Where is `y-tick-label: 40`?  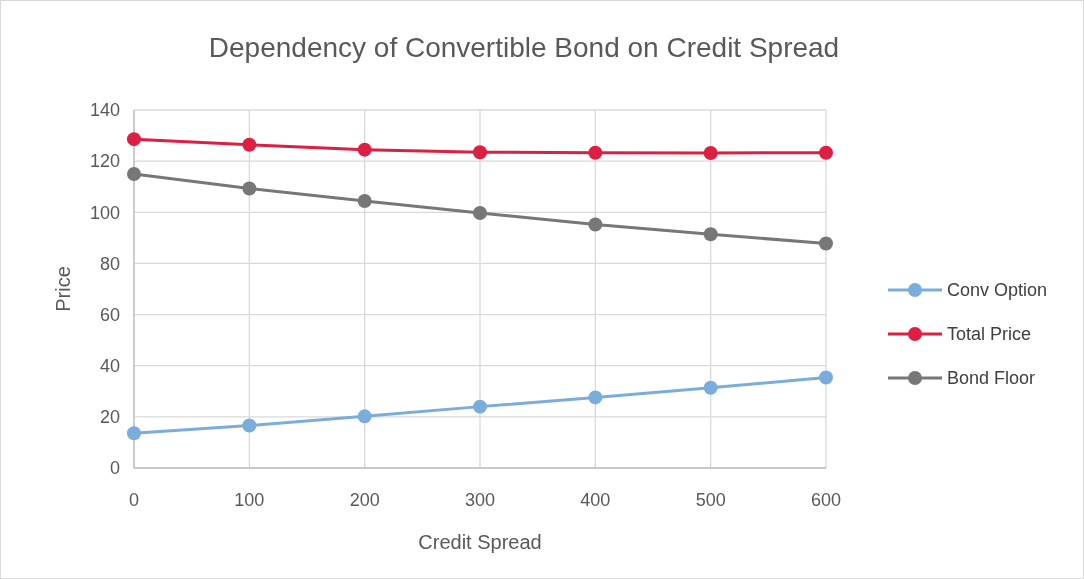 y-tick-label: 40 is located at coordinates (109, 366).